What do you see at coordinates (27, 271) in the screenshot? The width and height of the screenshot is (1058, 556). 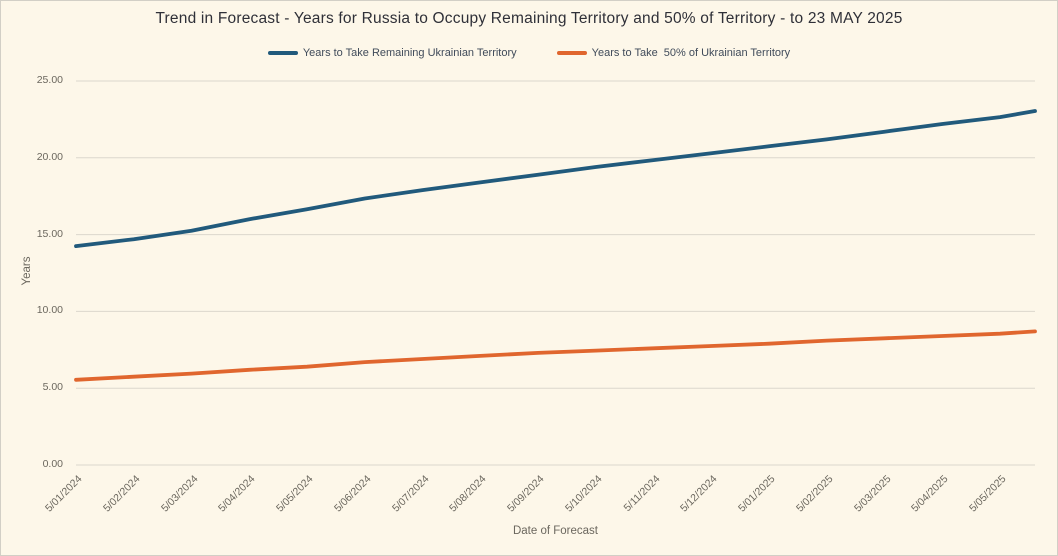 I see `y-axis-title: Years` at bounding box center [27, 271].